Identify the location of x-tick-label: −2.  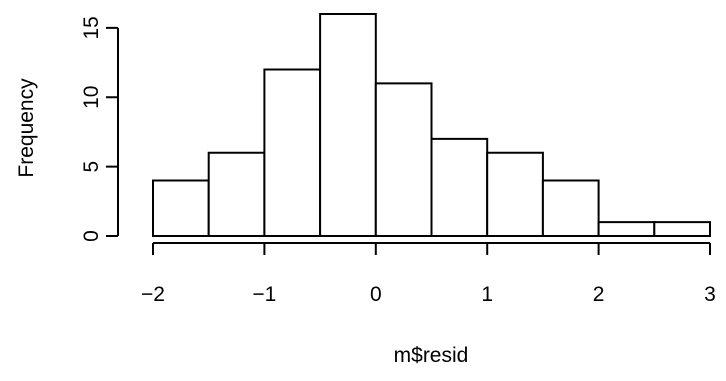
(153, 294).